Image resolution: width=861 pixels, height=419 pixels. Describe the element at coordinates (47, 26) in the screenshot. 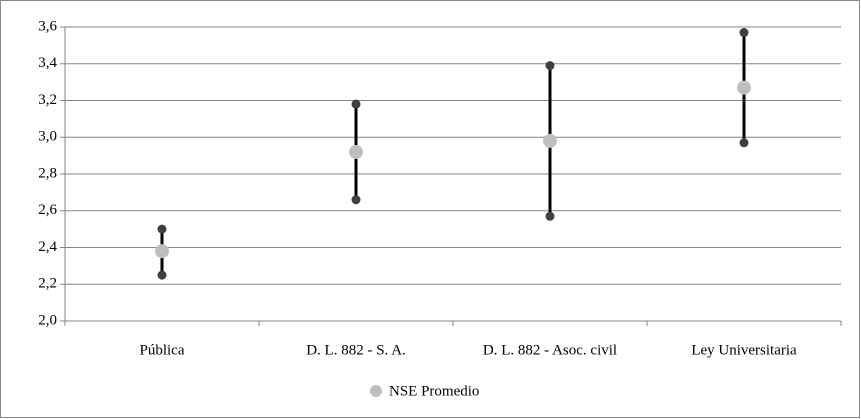

I see `y-tick-label: 3,6` at that location.